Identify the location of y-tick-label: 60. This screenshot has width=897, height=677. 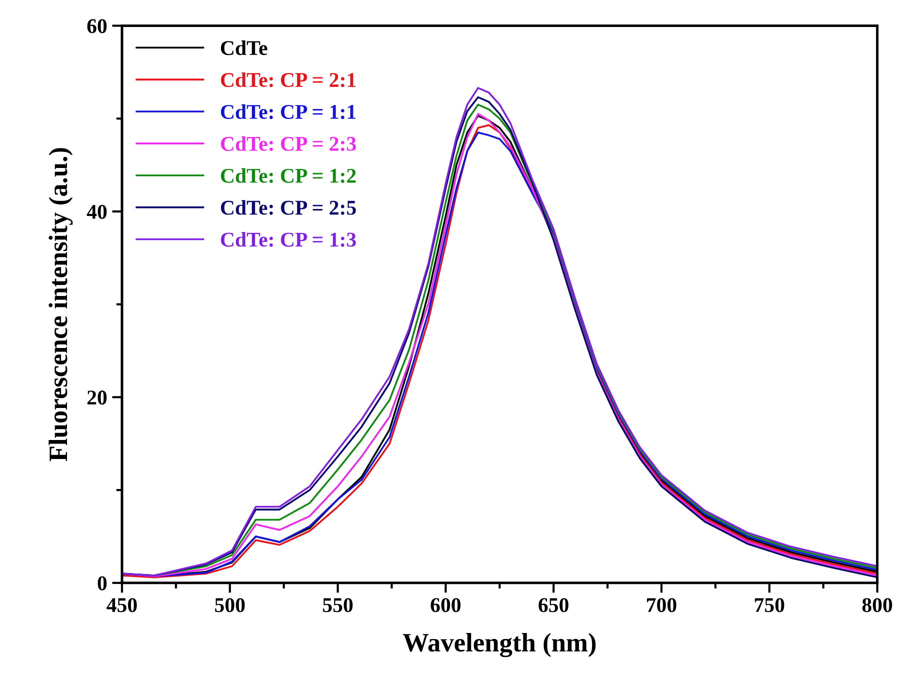
(97, 26).